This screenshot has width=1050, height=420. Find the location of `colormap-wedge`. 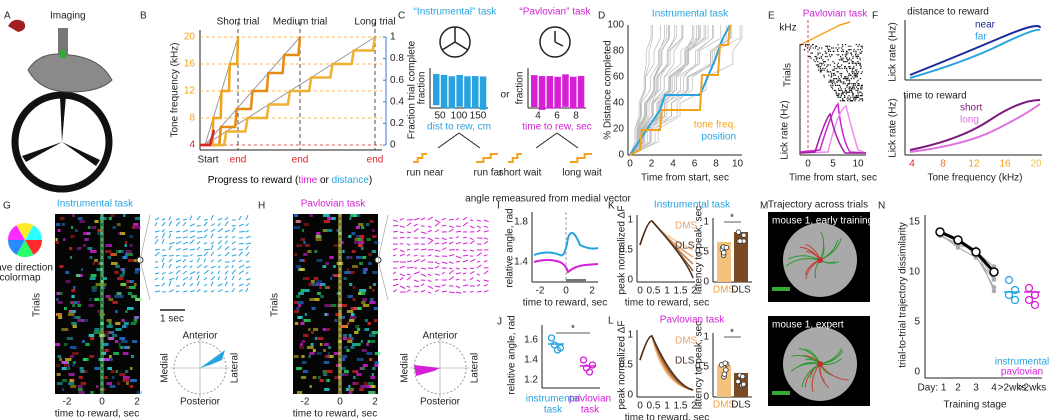

colormap-wedge is located at coordinates (25, 248).